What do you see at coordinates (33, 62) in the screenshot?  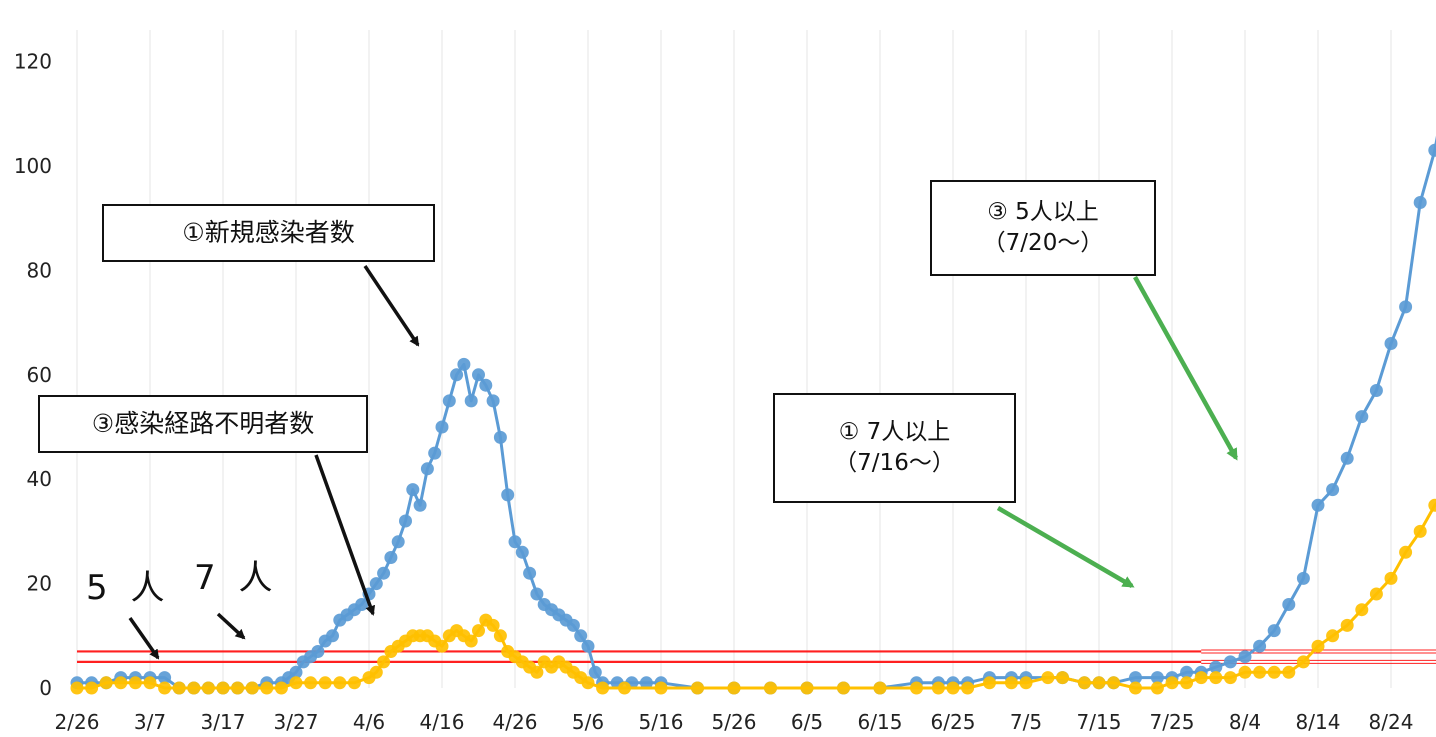 I see `y-tick-label: 120` at bounding box center [33, 62].